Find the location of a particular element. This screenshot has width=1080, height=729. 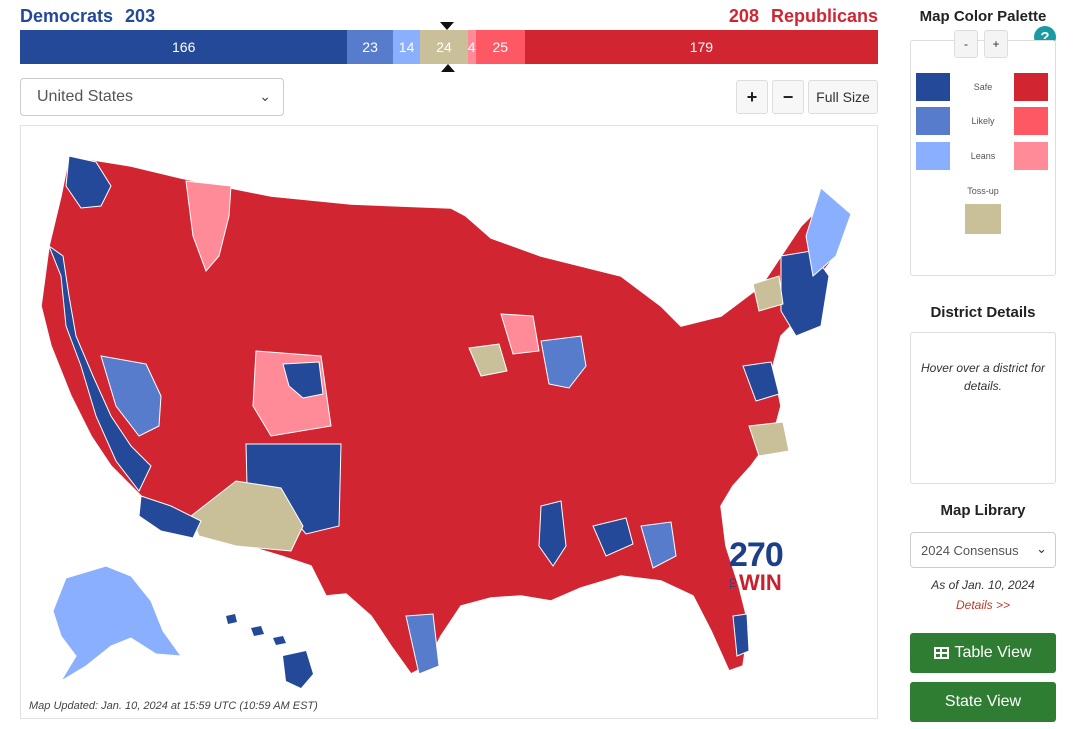

state-view-button: State View is located at coordinates (983, 702).